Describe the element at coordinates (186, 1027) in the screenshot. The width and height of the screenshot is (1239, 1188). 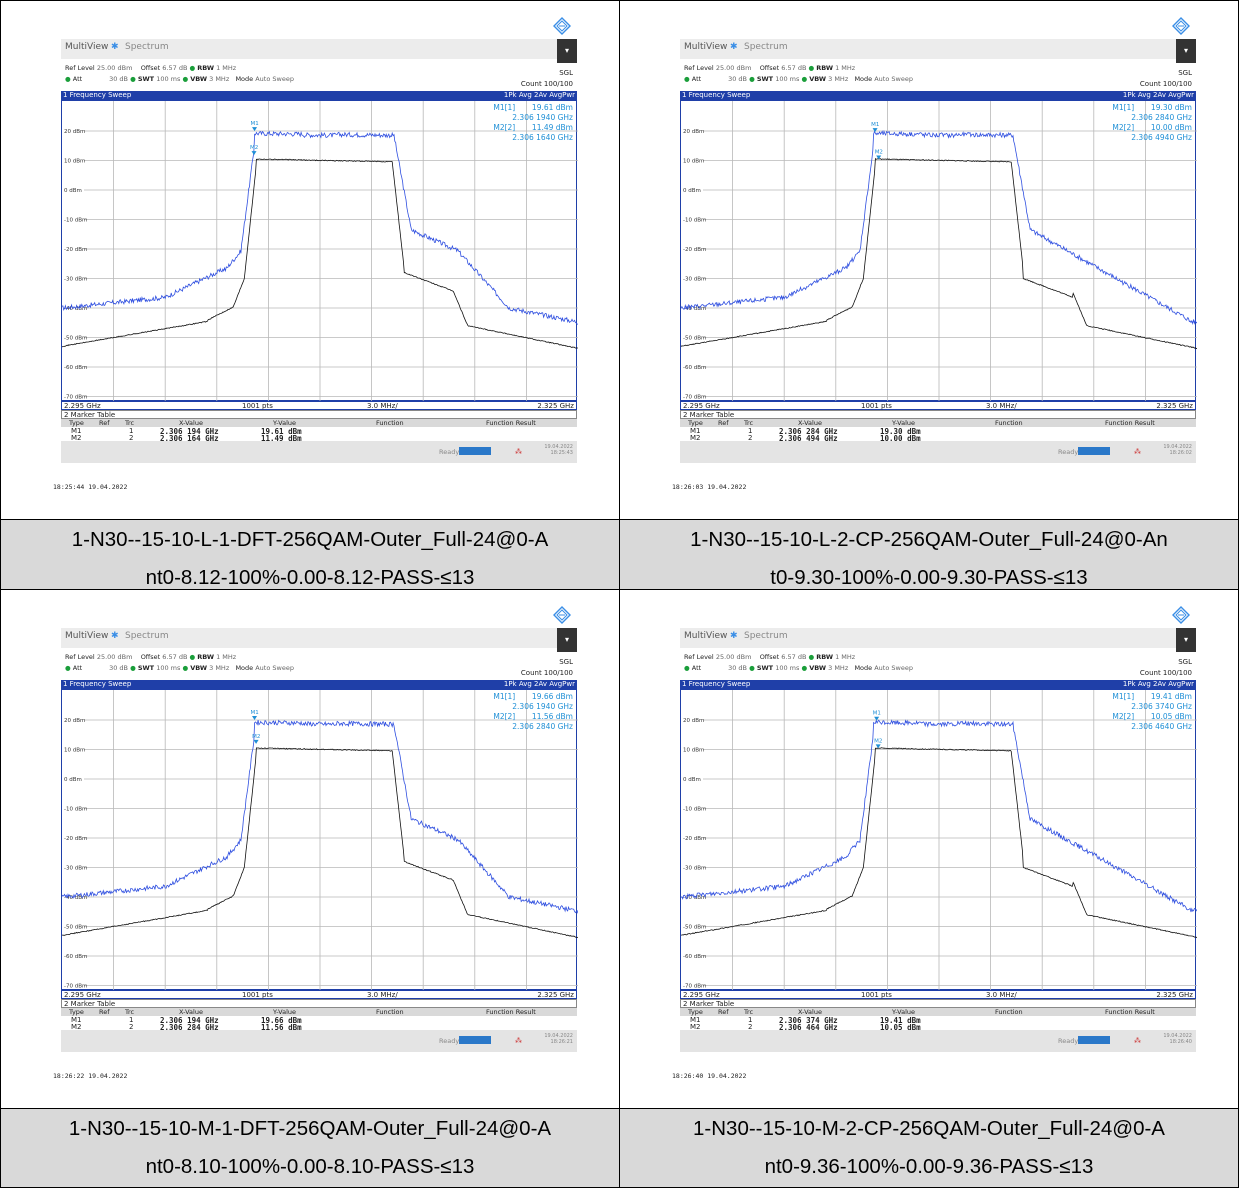
I see `marker-table-row: M2 2 2.306 284 GHz 11.56 dBm` at that location.